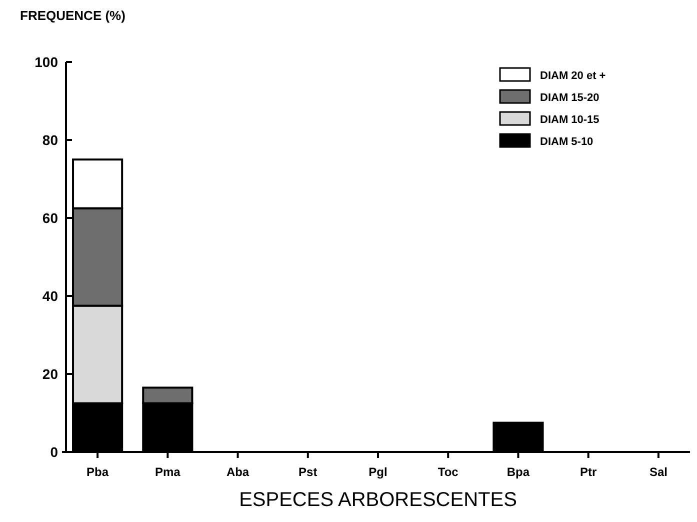  I want to click on x-axis-title: ESPECES ARBORESCENTES, so click(378, 500).